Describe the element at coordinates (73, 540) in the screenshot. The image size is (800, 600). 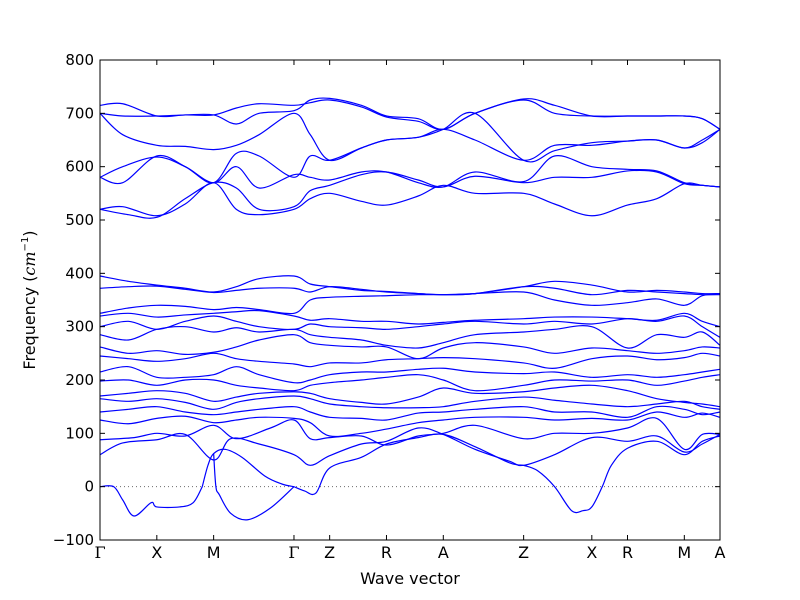
I see `y-tick-label: −100` at that location.